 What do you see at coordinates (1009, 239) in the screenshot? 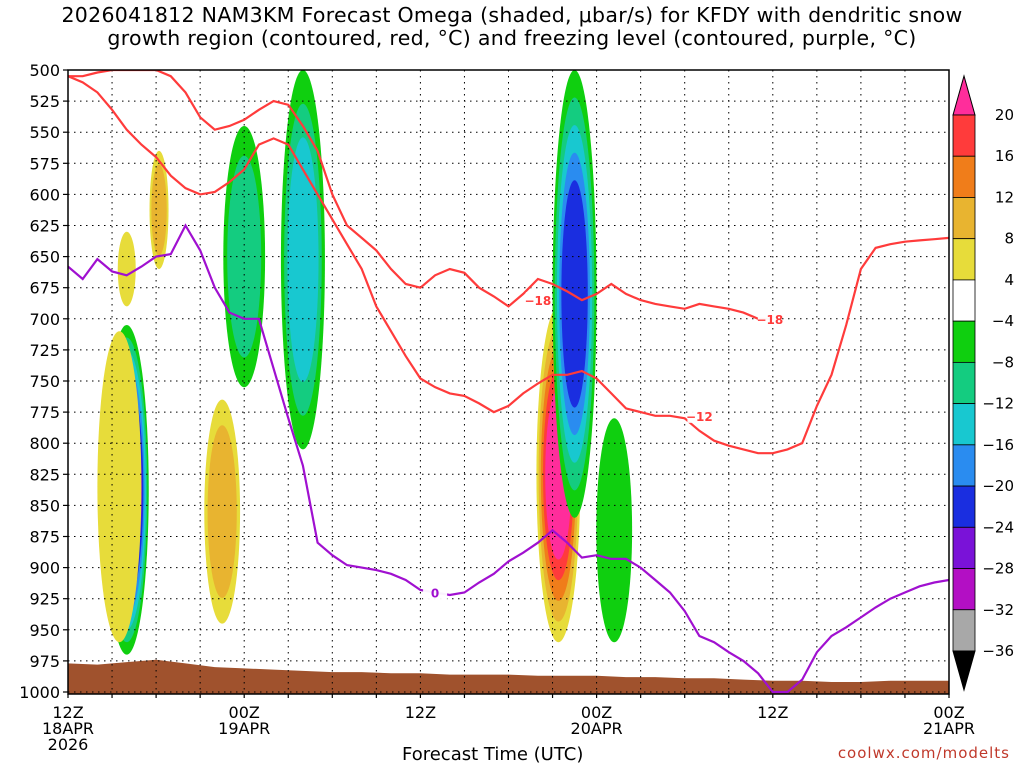
I see `colorbar-label-3: 8` at bounding box center [1009, 239].